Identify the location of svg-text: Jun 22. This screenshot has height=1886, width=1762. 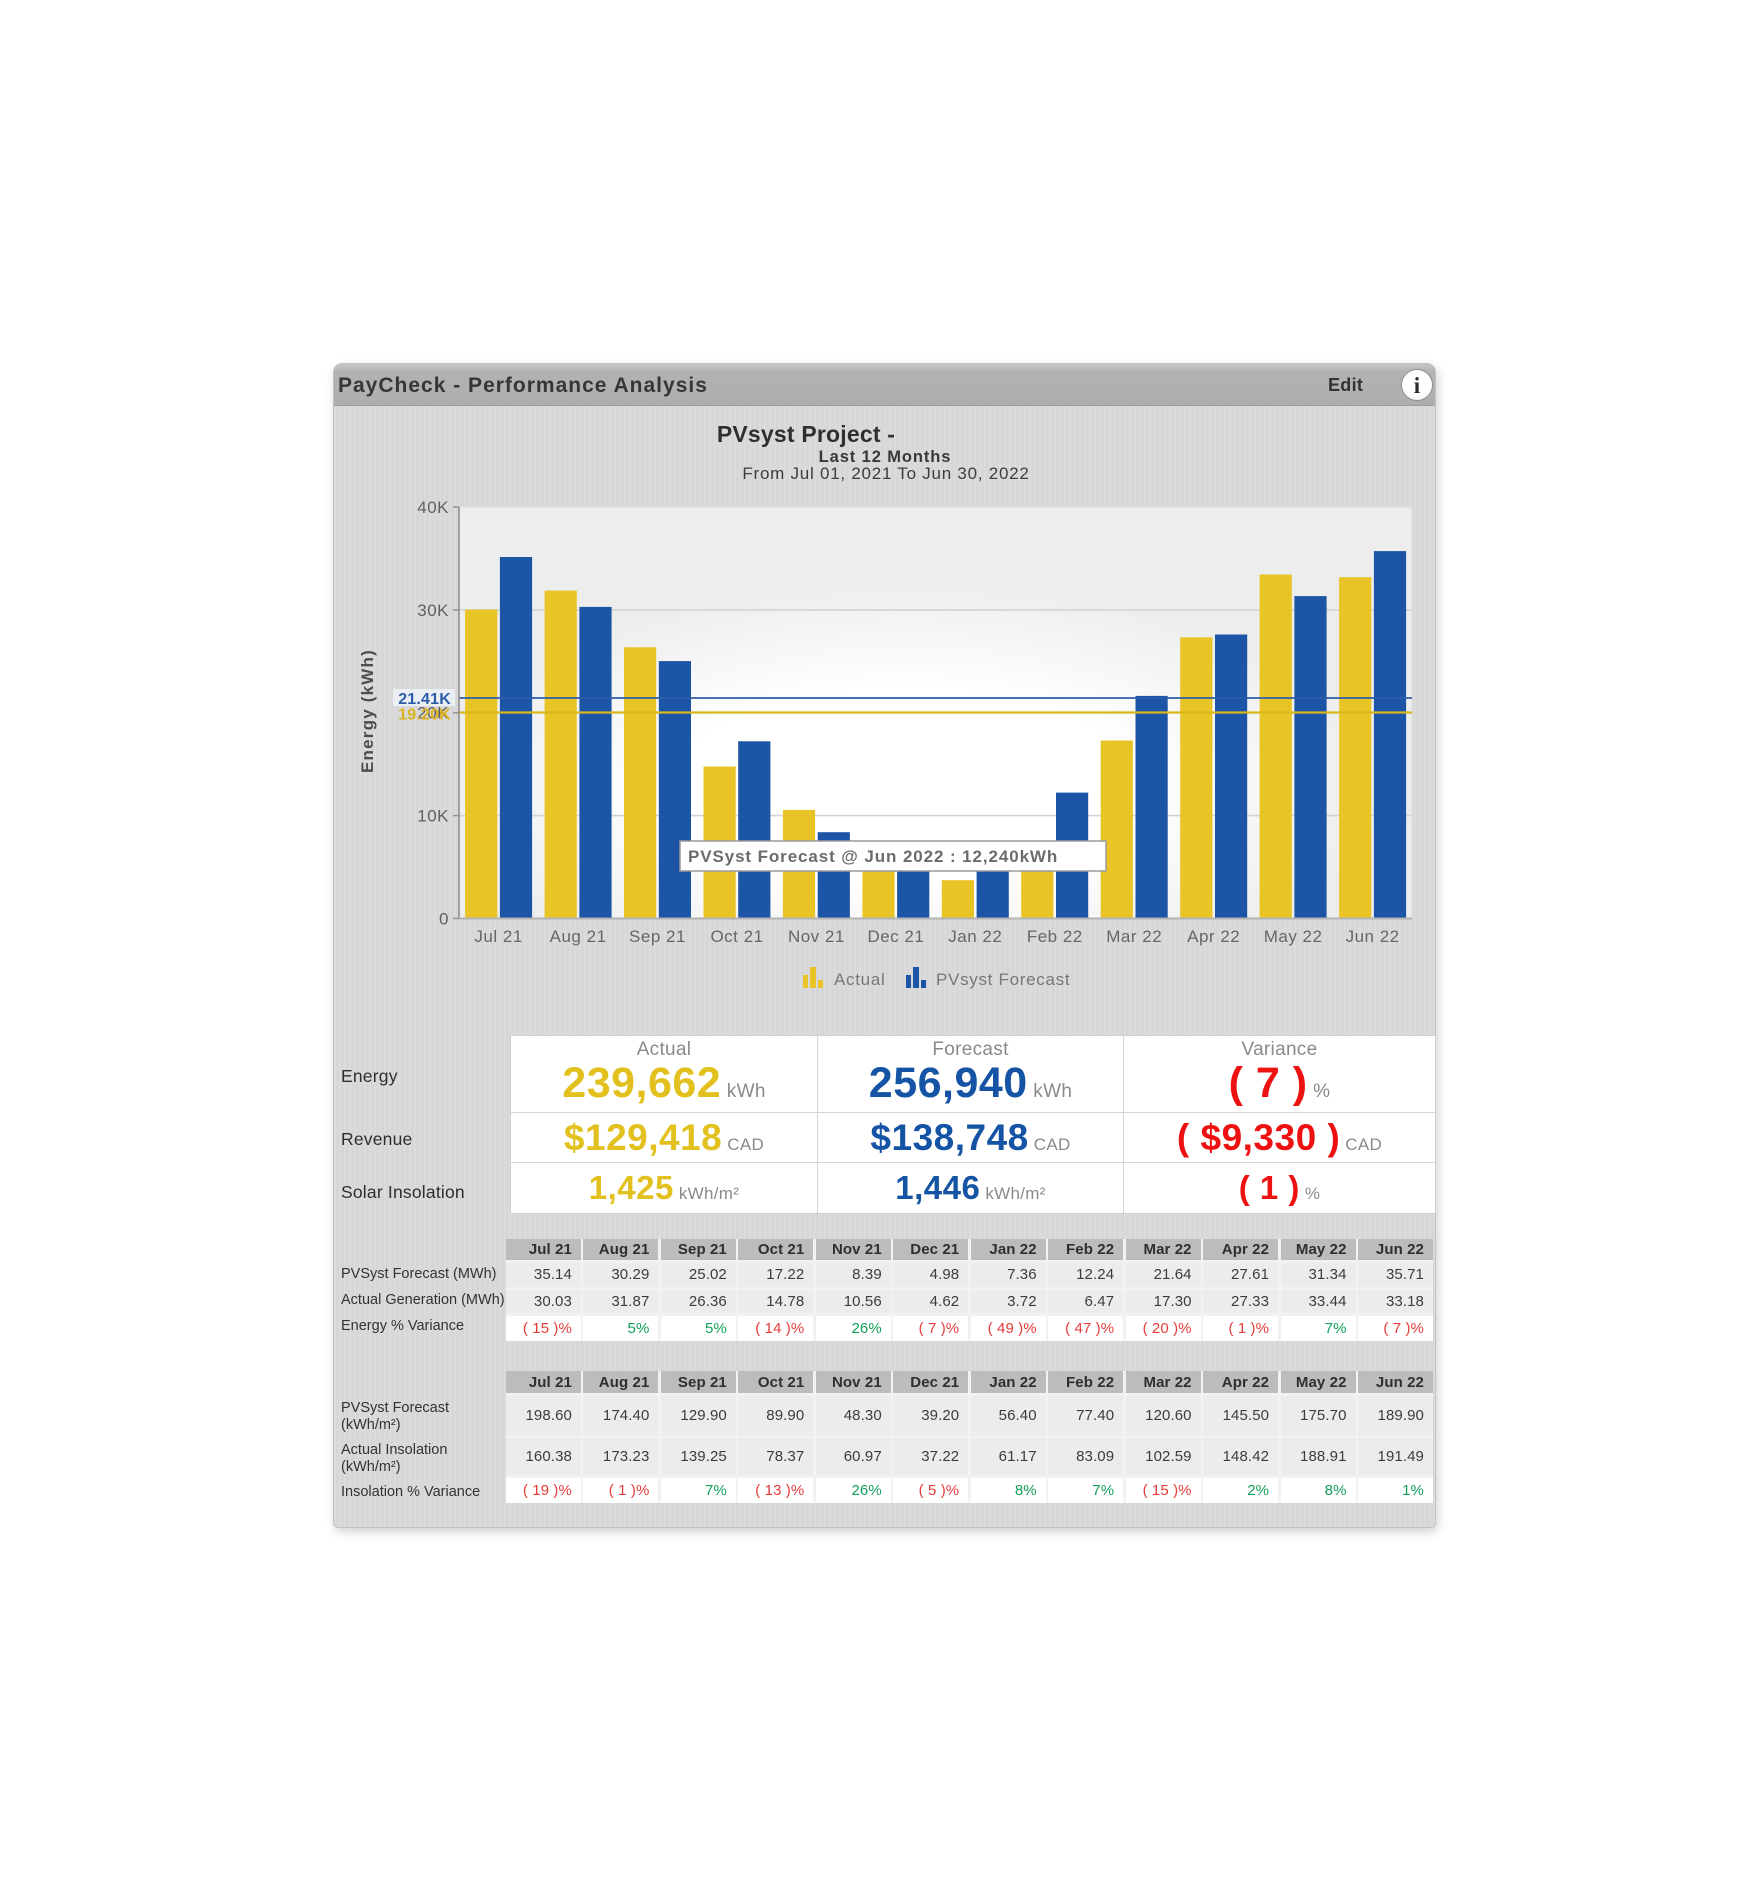
(1373, 936).